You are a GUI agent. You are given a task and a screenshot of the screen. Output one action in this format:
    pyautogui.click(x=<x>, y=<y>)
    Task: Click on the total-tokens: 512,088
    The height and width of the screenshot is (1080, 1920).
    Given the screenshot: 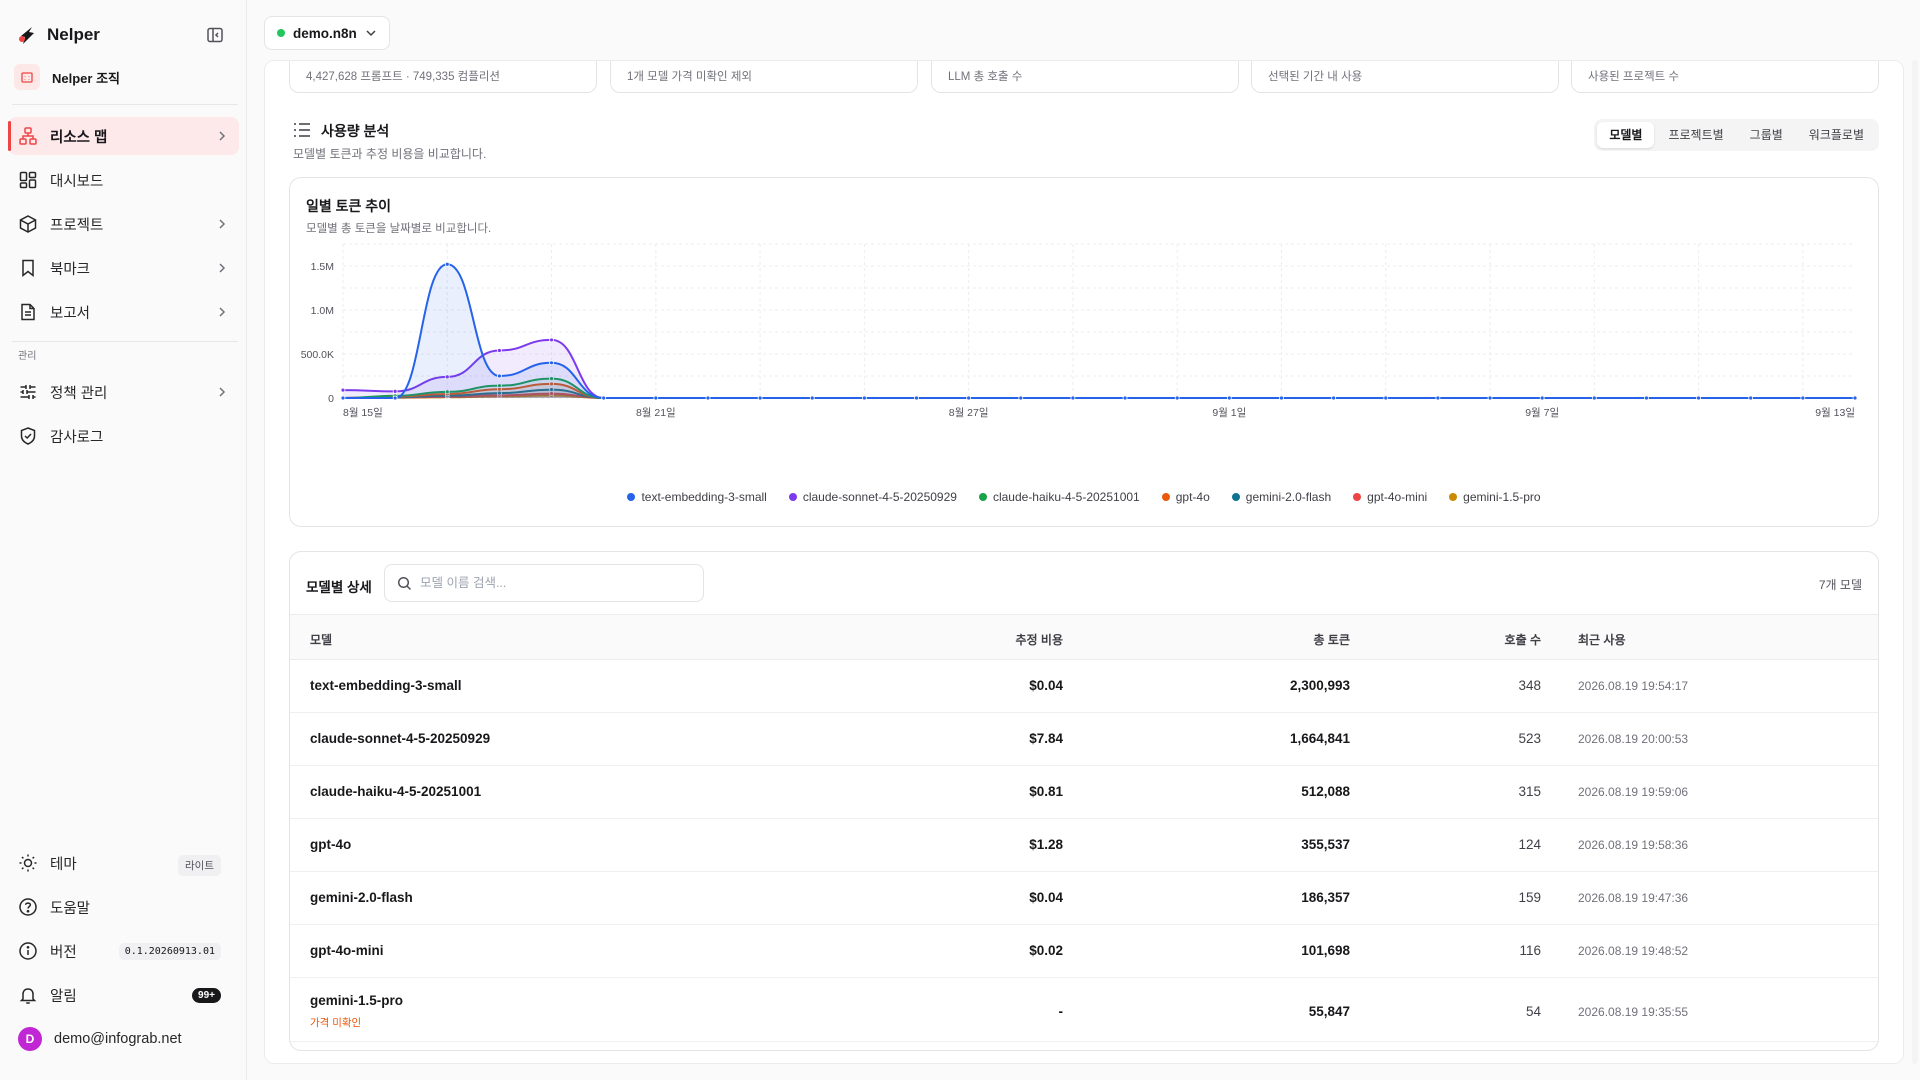 What is the action you would take?
    pyautogui.click(x=1325, y=791)
    